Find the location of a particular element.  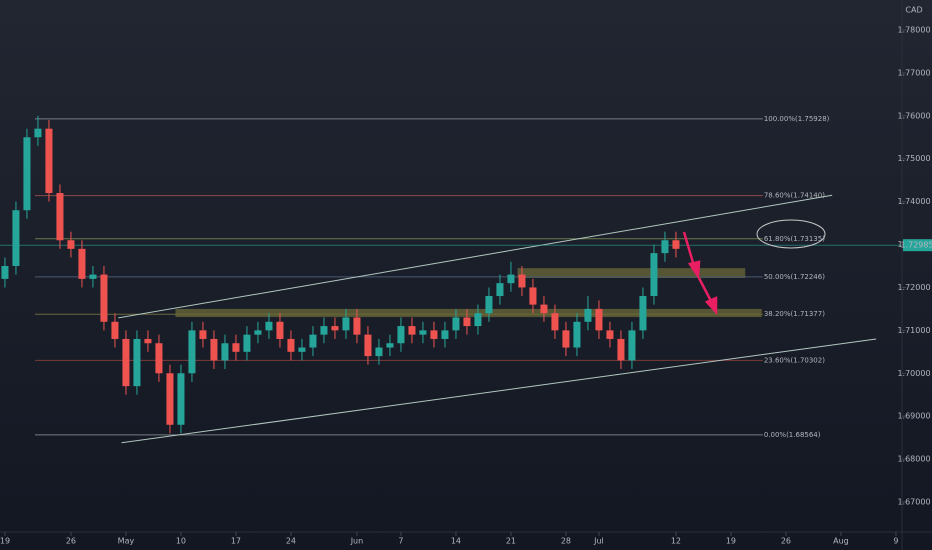

x-tick-label: 19 is located at coordinates (731, 541).